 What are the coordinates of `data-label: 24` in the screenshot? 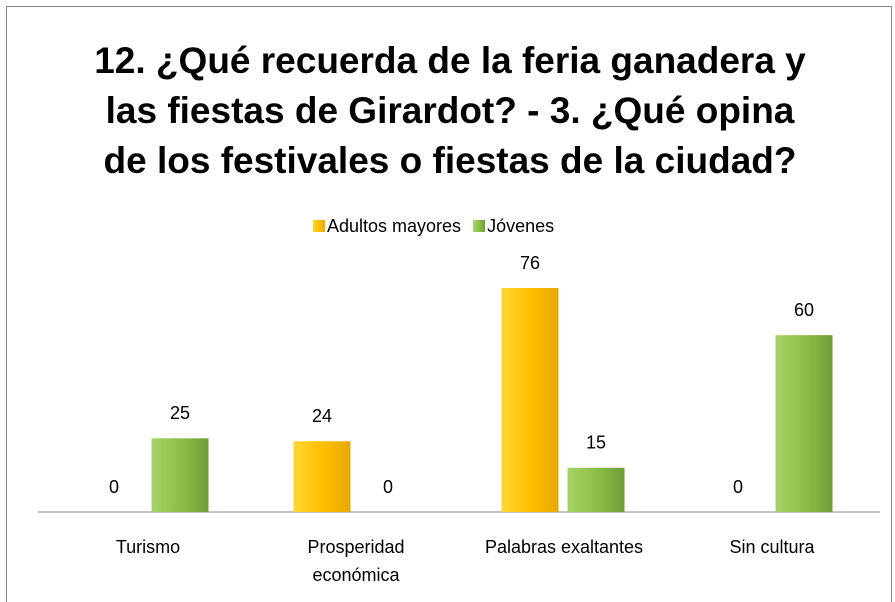 It's located at (322, 416).